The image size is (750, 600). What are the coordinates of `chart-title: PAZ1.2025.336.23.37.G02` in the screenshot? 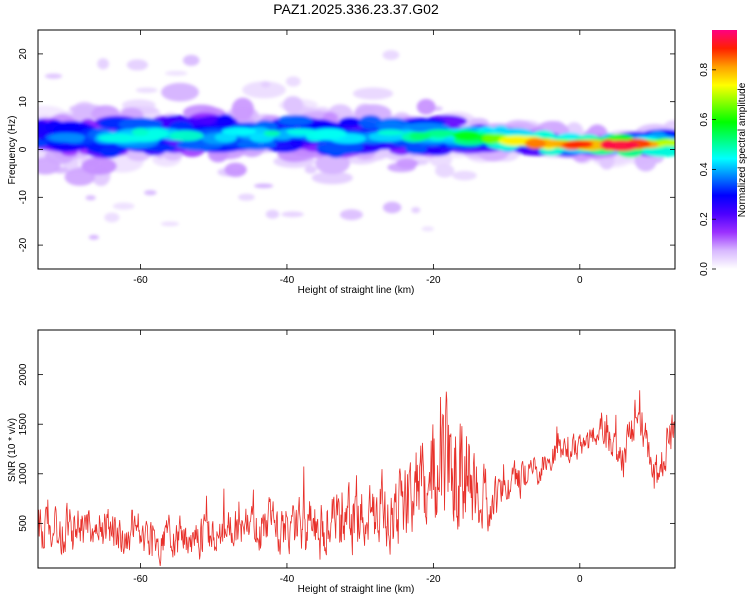 It's located at (356, 9).